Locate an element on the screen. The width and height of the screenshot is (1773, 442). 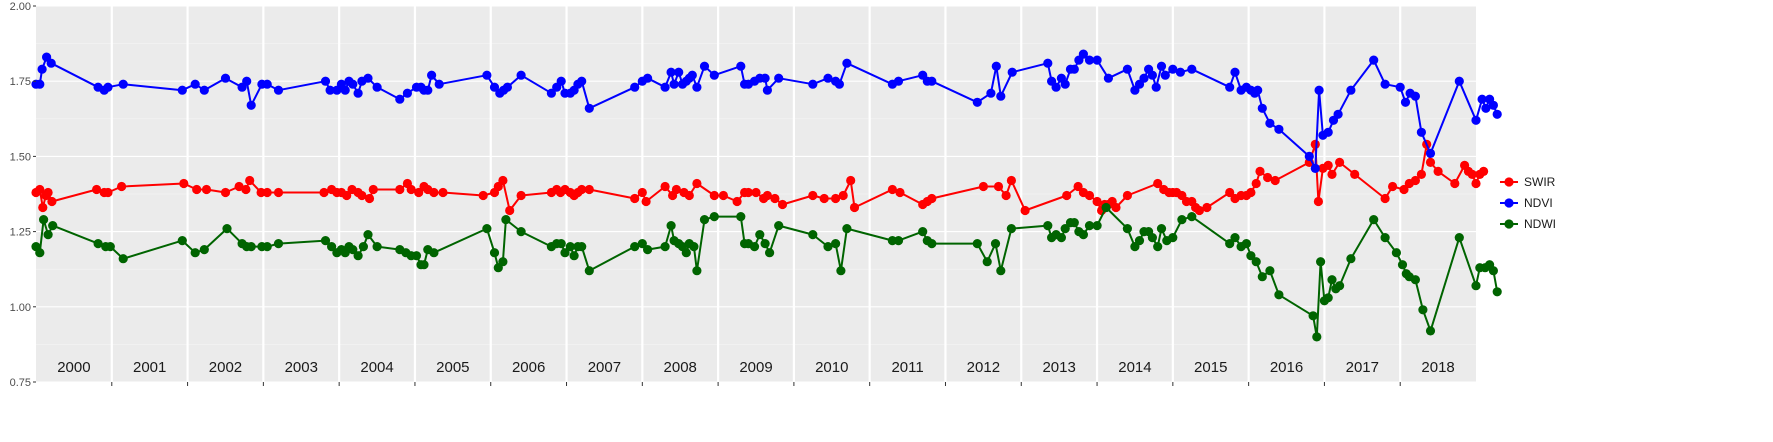
legend-key-point-ndwi is located at coordinates (1509, 224).